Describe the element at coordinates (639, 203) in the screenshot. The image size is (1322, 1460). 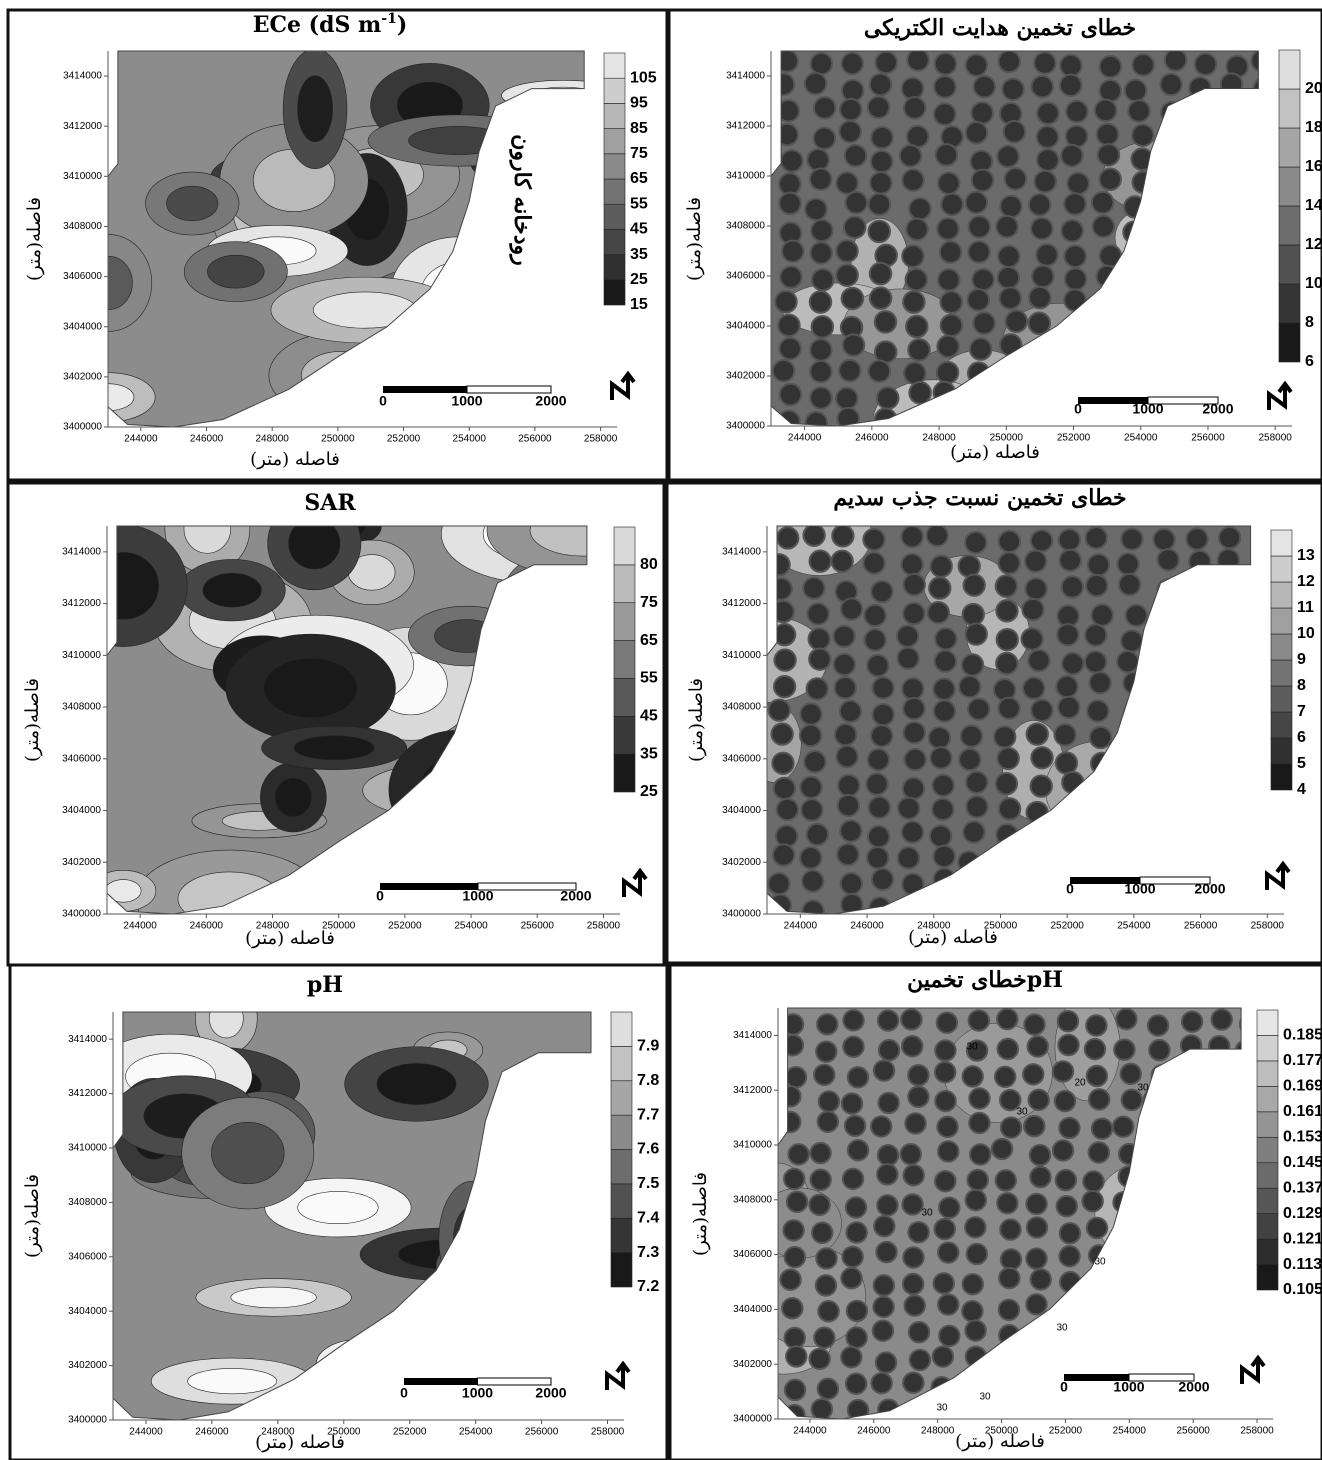
I see `colorbar-label: 55` at that location.